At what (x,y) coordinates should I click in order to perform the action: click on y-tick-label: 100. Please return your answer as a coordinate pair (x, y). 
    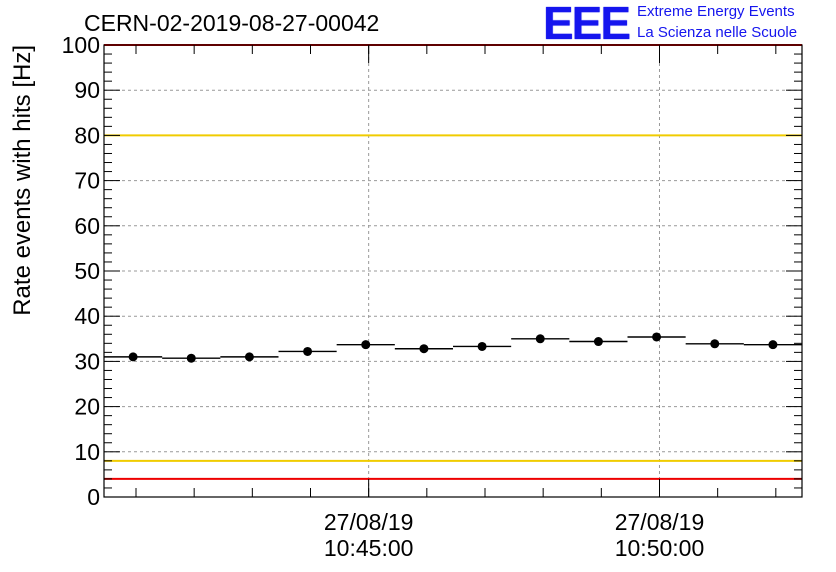
    Looking at the image, I should click on (81, 45).